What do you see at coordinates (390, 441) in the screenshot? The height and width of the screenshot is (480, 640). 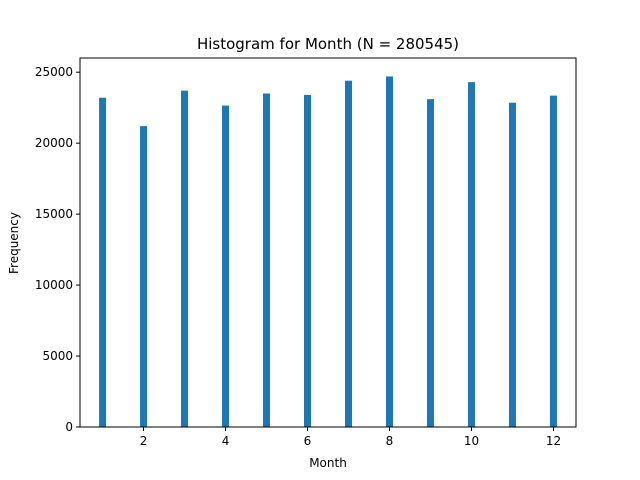 I see `x-tick-label-8: 8` at bounding box center [390, 441].